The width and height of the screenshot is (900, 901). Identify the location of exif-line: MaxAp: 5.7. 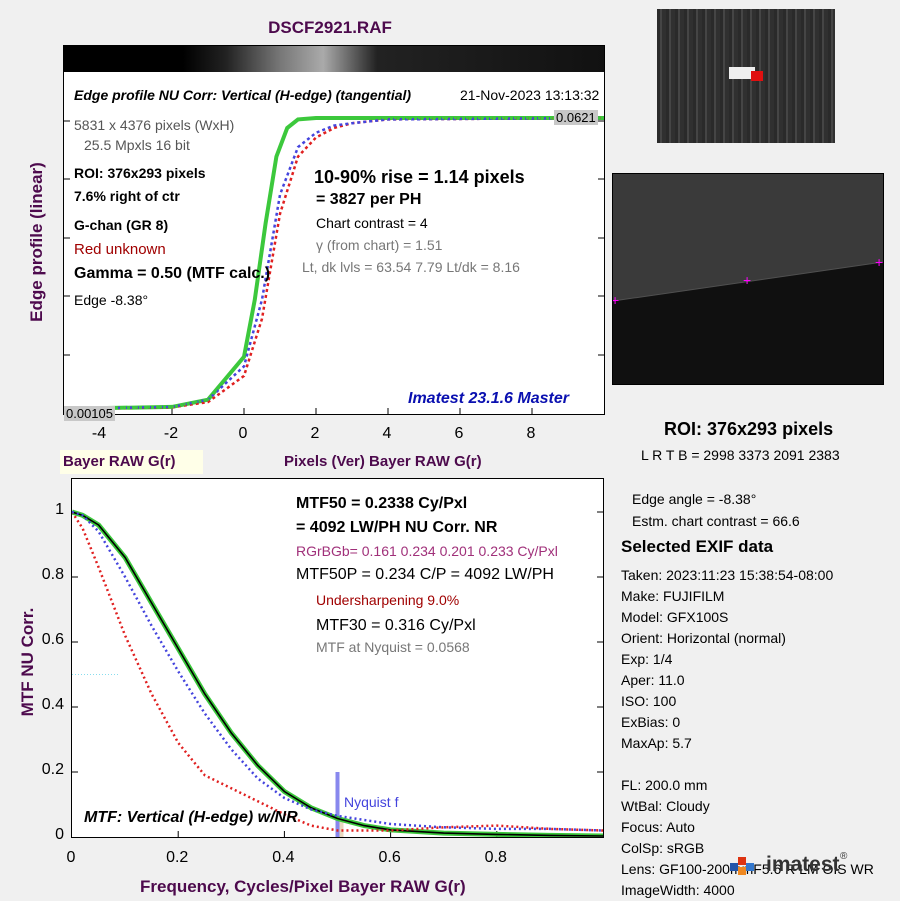
(656, 743).